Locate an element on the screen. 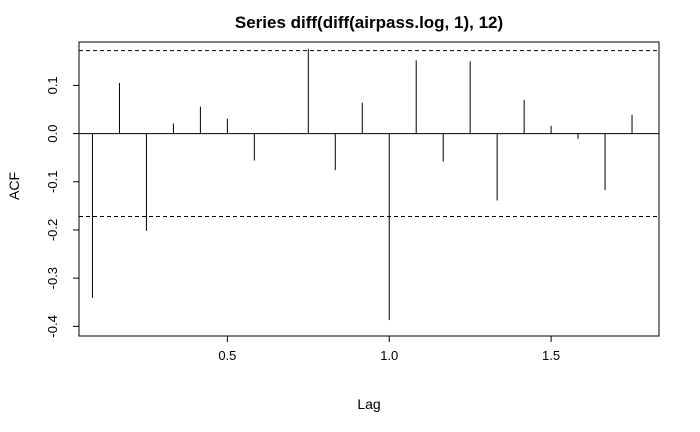  y-tick-label: 0.0 is located at coordinates (52, 134).